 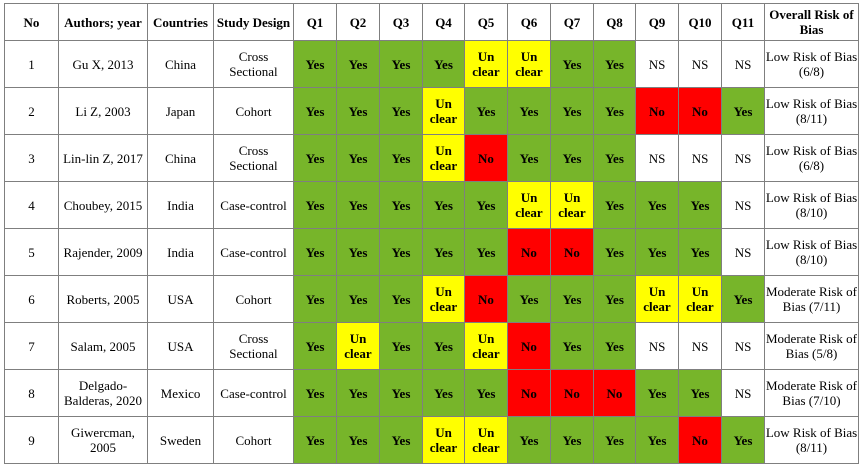 I want to click on q10-answer-cell: No, so click(x=700, y=111).